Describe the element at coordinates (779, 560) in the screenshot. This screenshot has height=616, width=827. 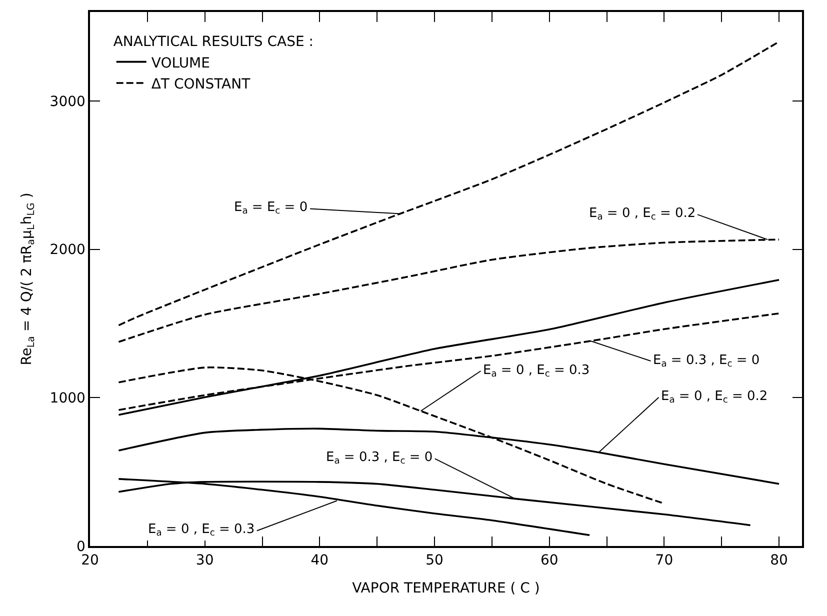
I see `x-tick-label: 80` at that location.